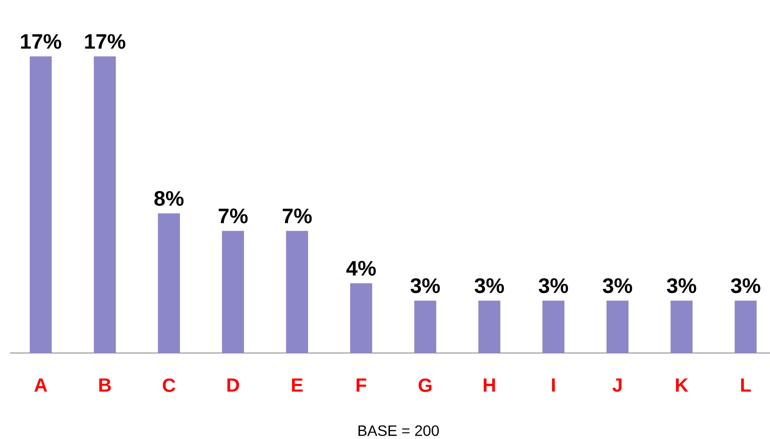 Image resolution: width=770 pixels, height=439 pixels. What do you see at coordinates (553, 385) in the screenshot?
I see `x-tick-label: I` at bounding box center [553, 385].